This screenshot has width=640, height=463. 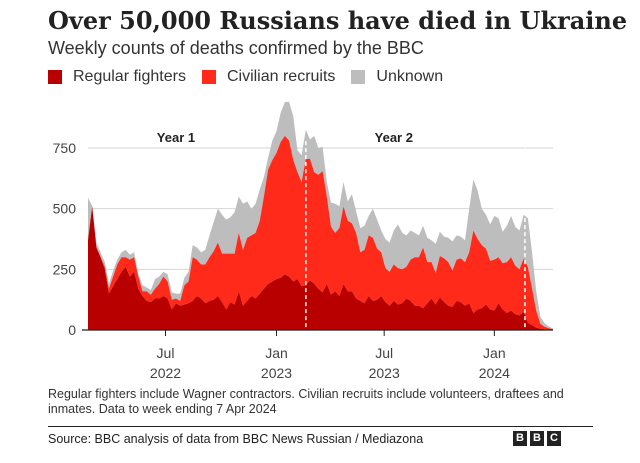 I want to click on legend-label-civilian: Civilian recruits, so click(x=281, y=76).